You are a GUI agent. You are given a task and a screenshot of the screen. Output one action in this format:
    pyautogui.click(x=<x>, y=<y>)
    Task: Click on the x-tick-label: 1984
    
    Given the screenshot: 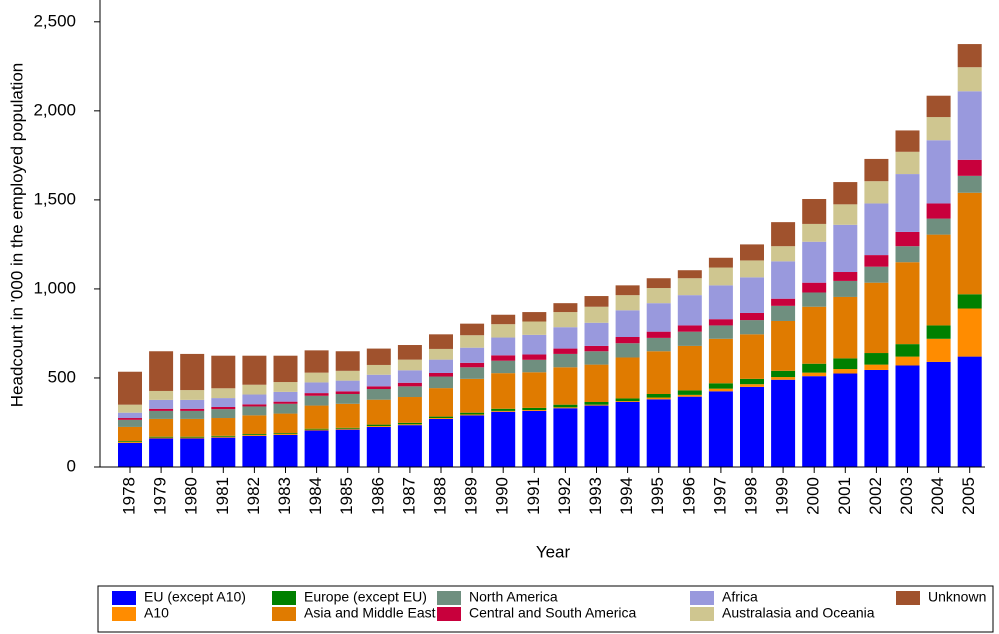 What is the action you would take?
    pyautogui.click(x=315, y=496)
    